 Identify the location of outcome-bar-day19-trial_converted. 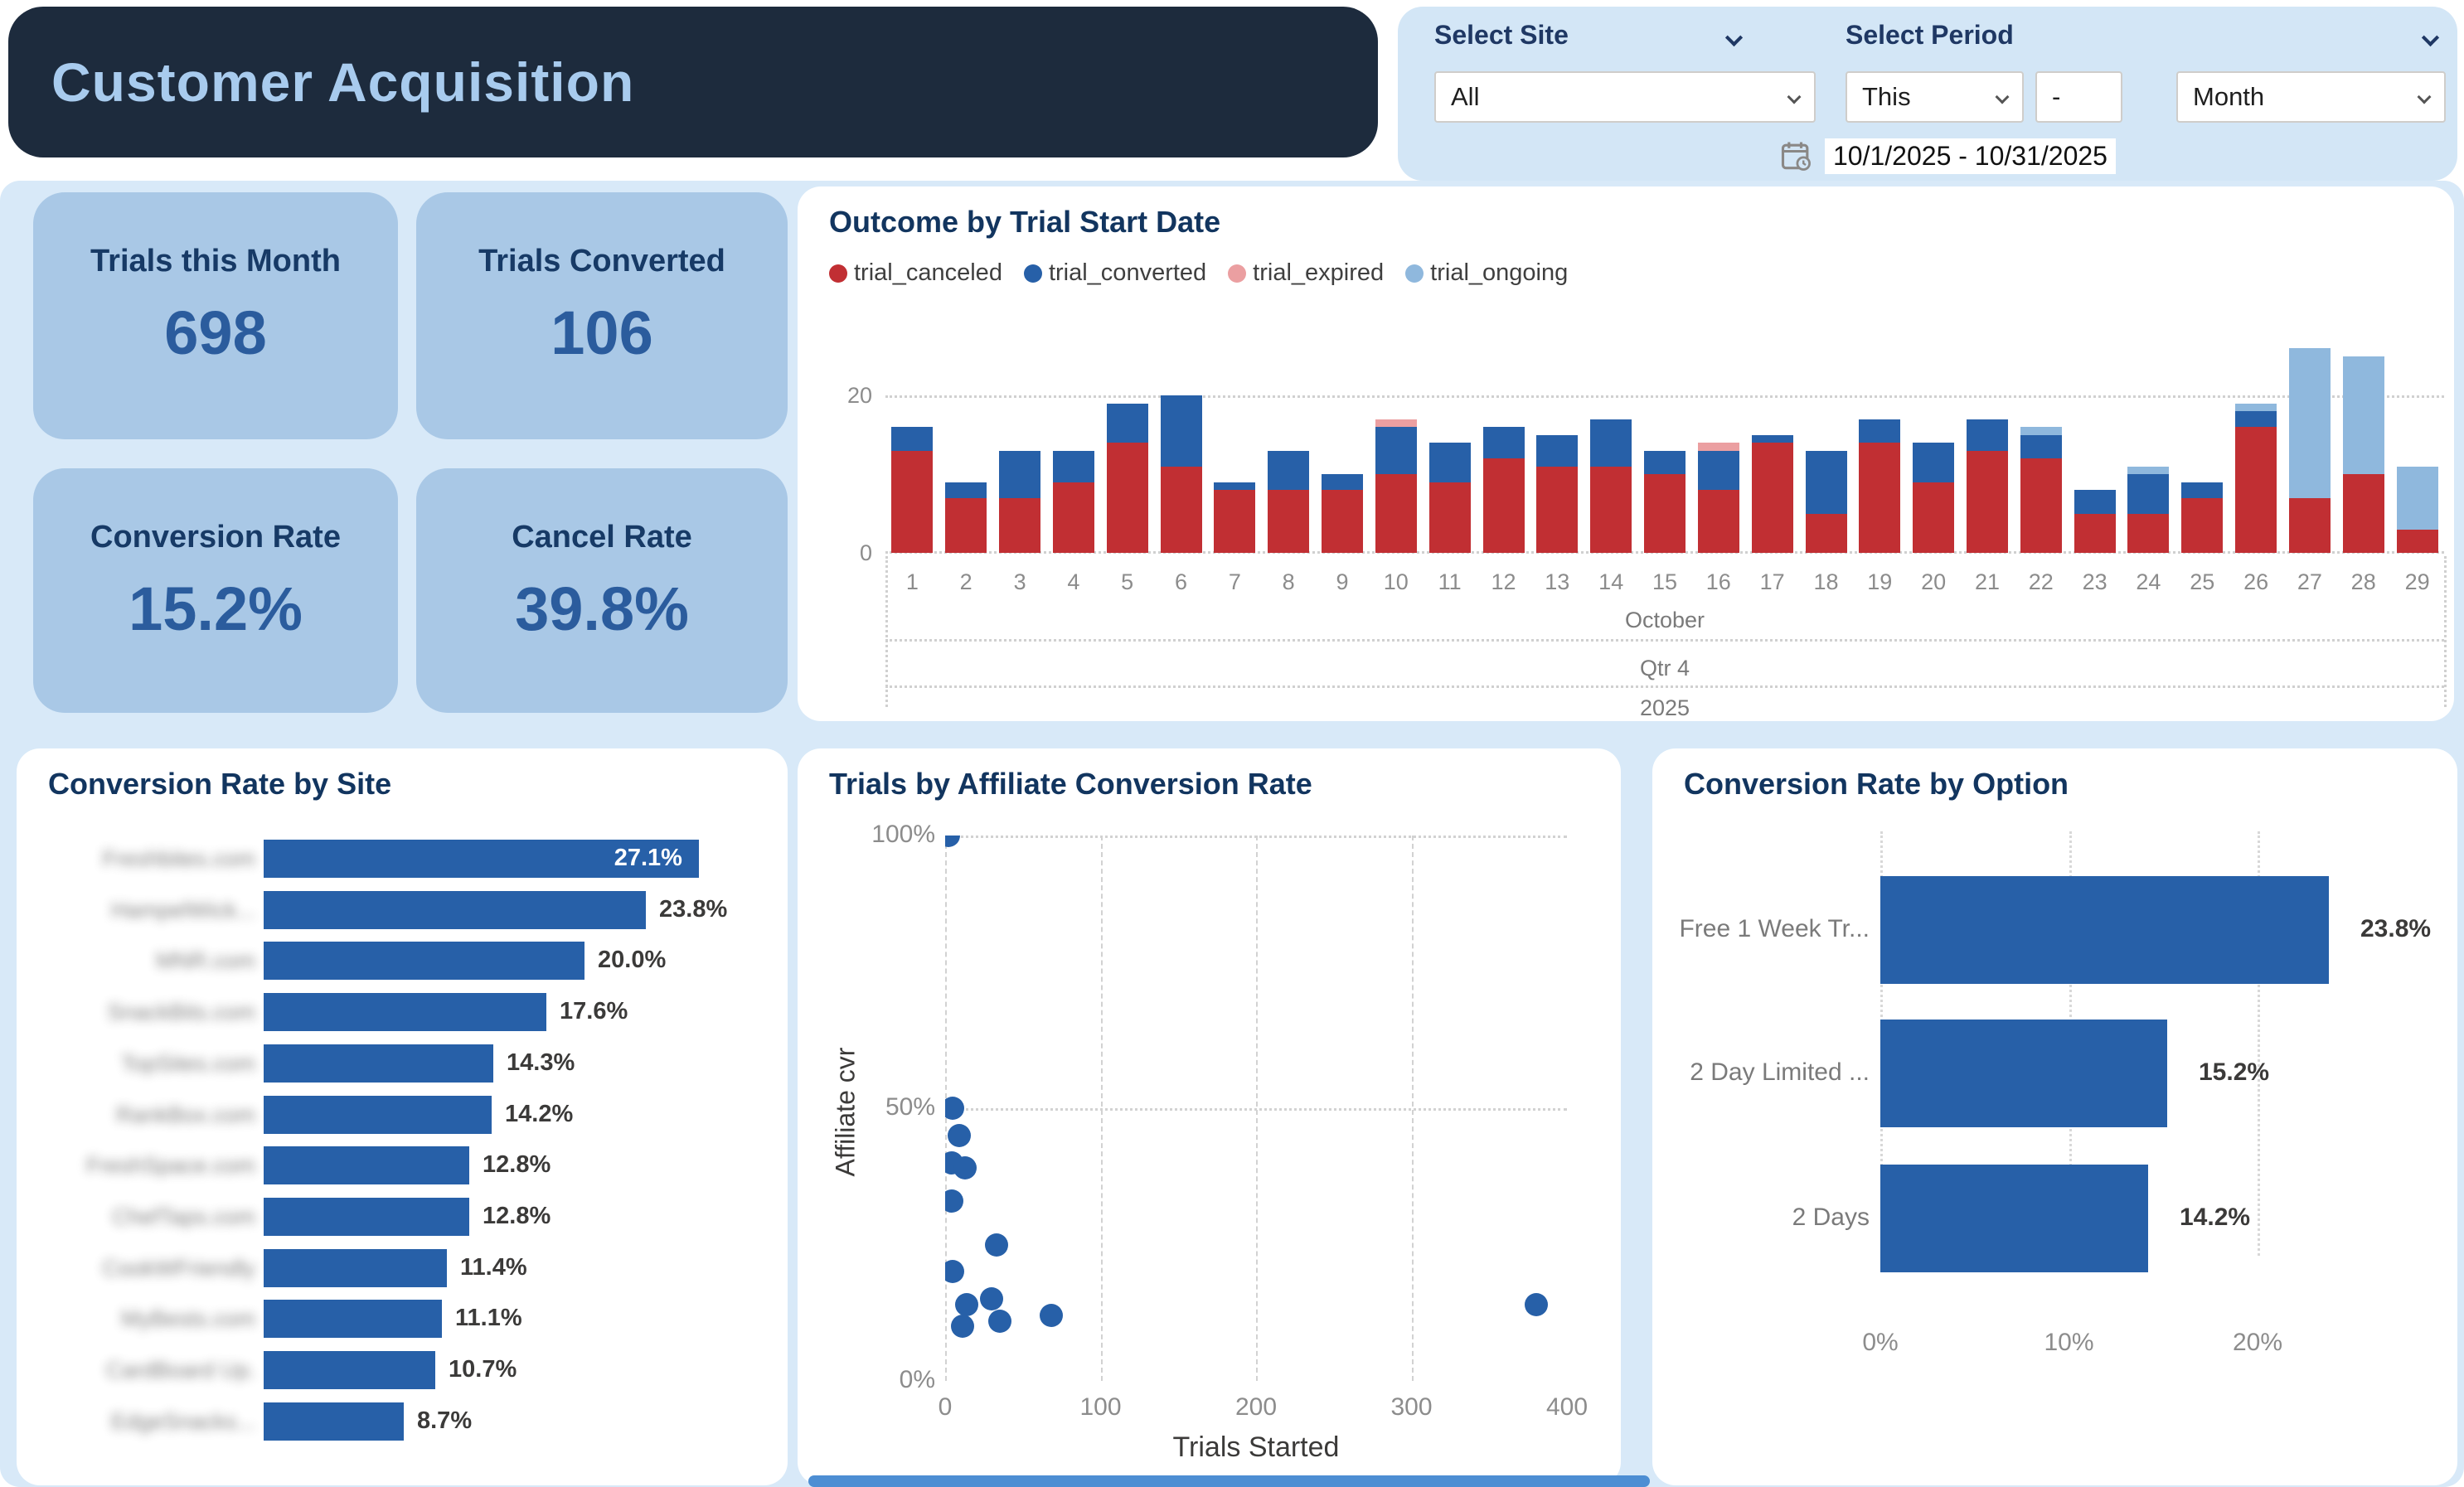
(1880, 431).